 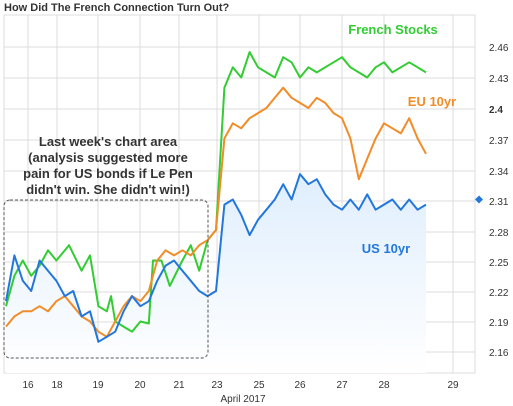 I want to click on x-axis-ticks: 16 18 19 20 21 23 25 26 27 28 29, so click(x=240, y=385).